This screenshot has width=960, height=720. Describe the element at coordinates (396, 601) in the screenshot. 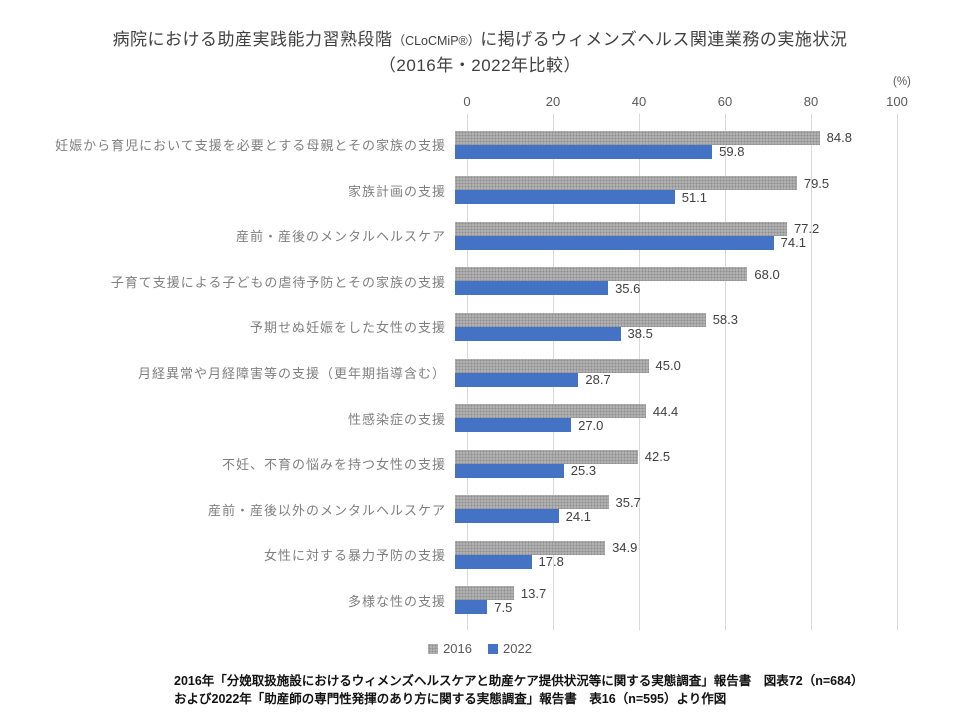

I see `category-label: 多様な性の支援` at that location.